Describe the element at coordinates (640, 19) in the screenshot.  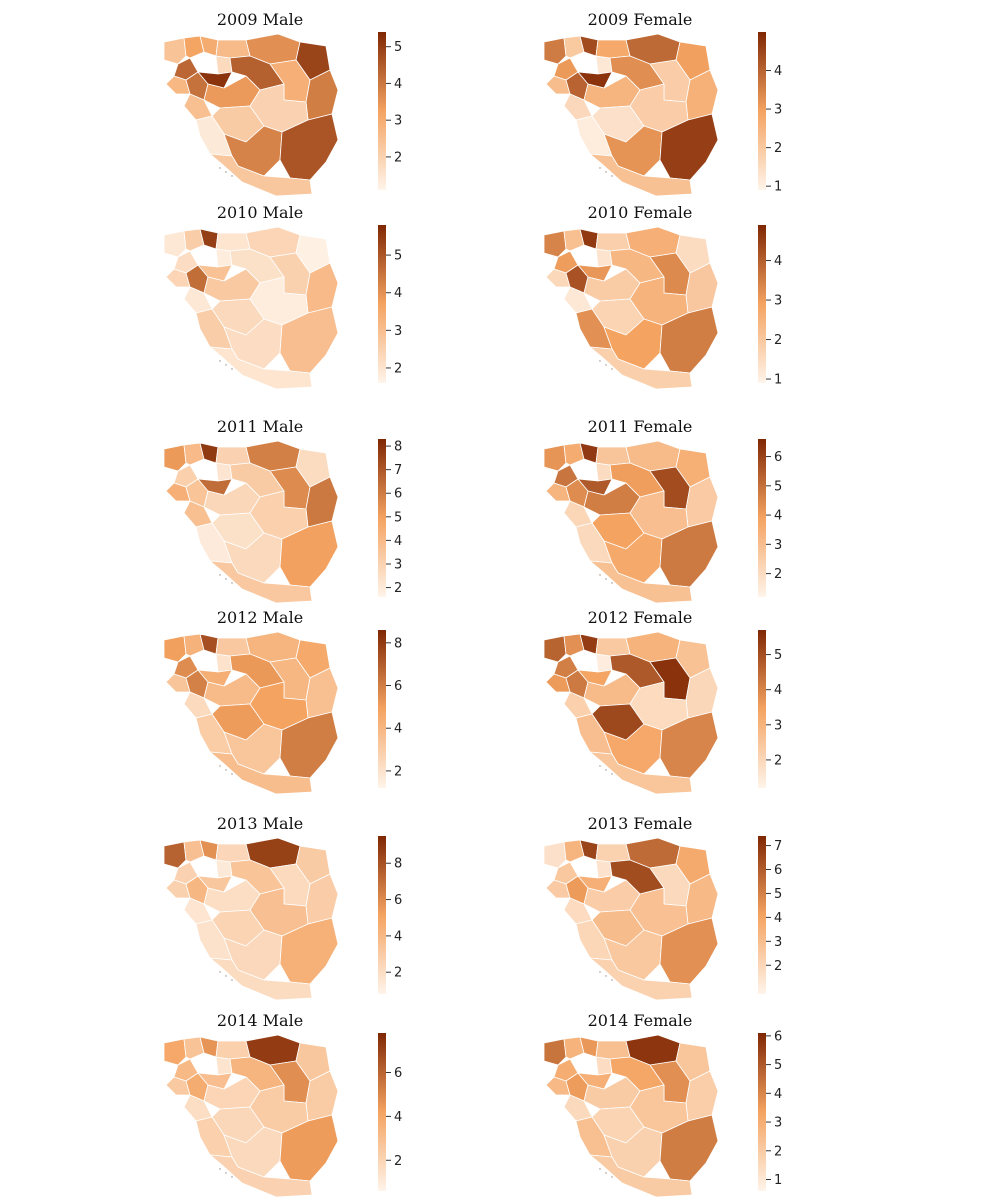
I see `panel-title: 2009 Female` at that location.